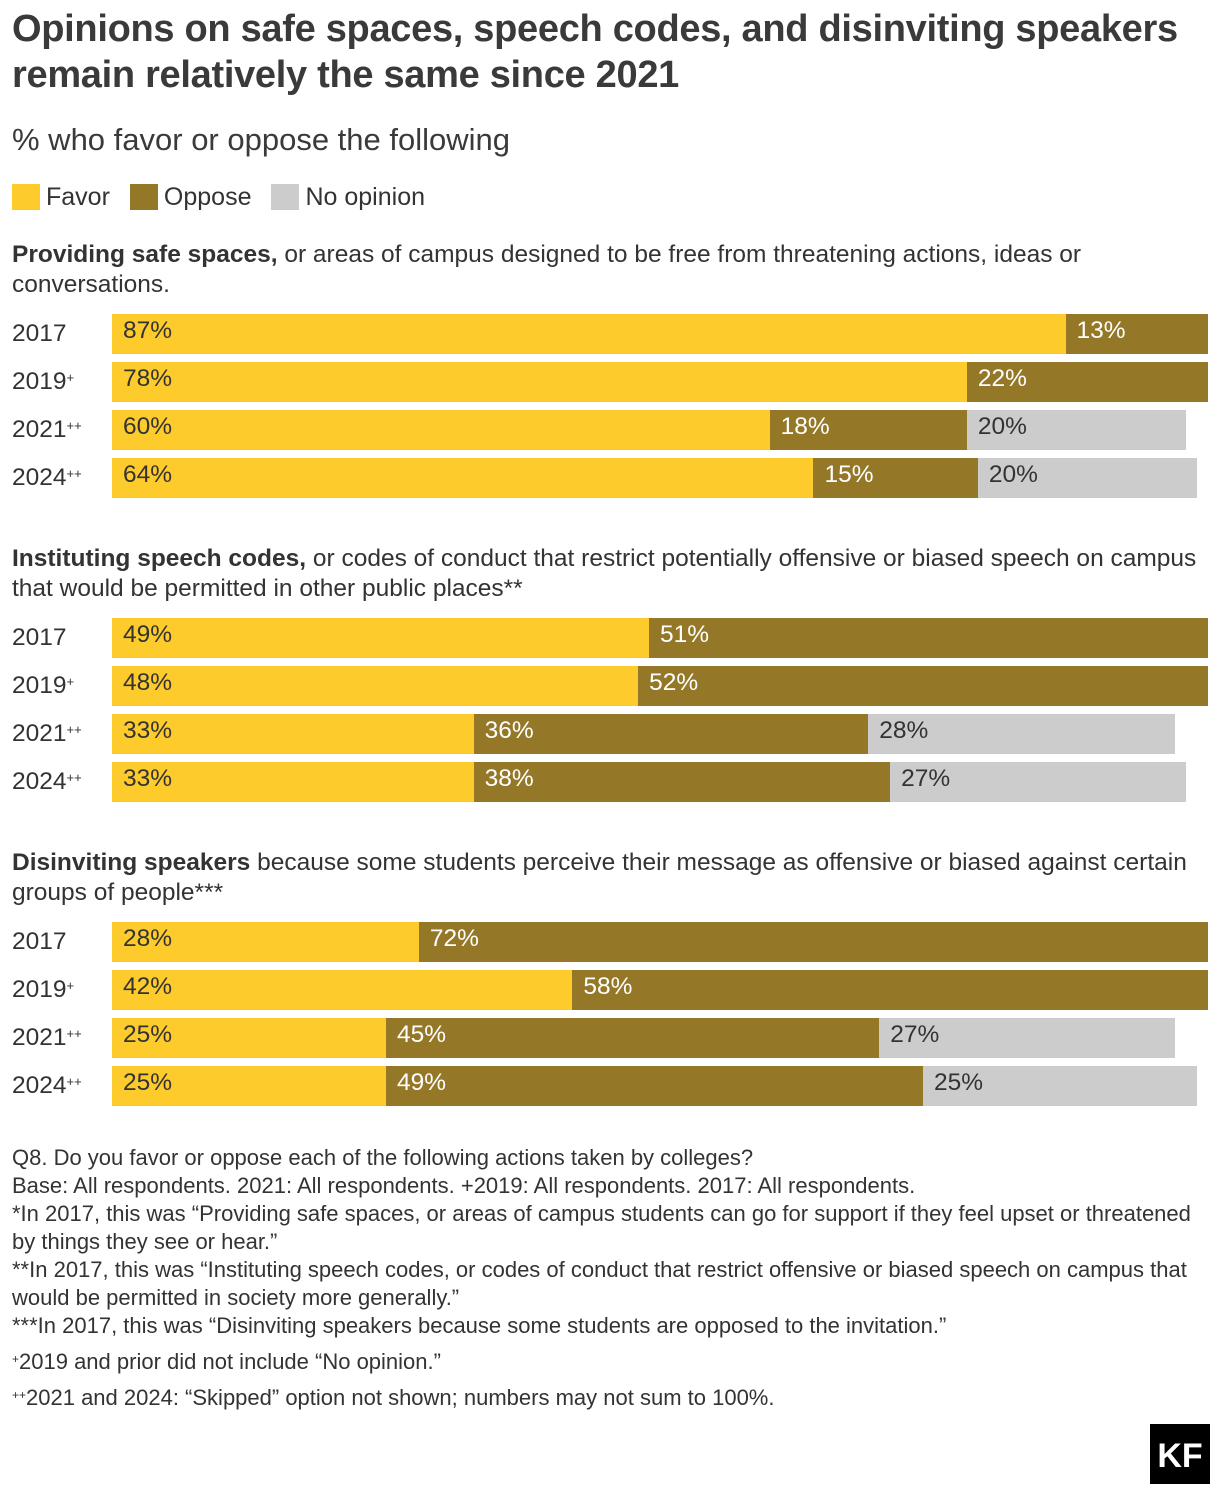  I want to click on legend-swatch-no-opinion, so click(285, 197).